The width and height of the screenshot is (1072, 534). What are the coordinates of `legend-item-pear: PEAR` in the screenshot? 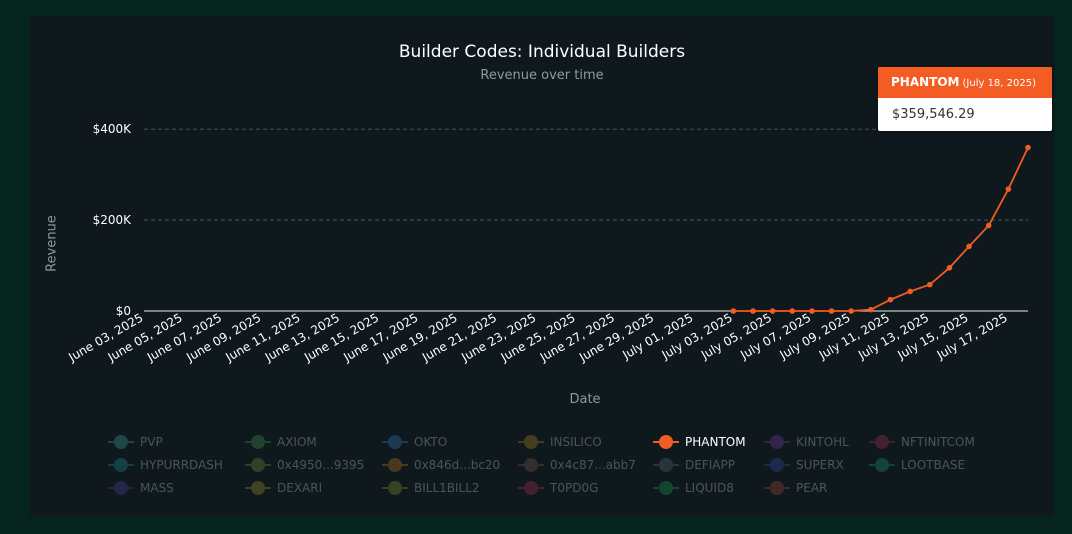 It's located at (795, 488).